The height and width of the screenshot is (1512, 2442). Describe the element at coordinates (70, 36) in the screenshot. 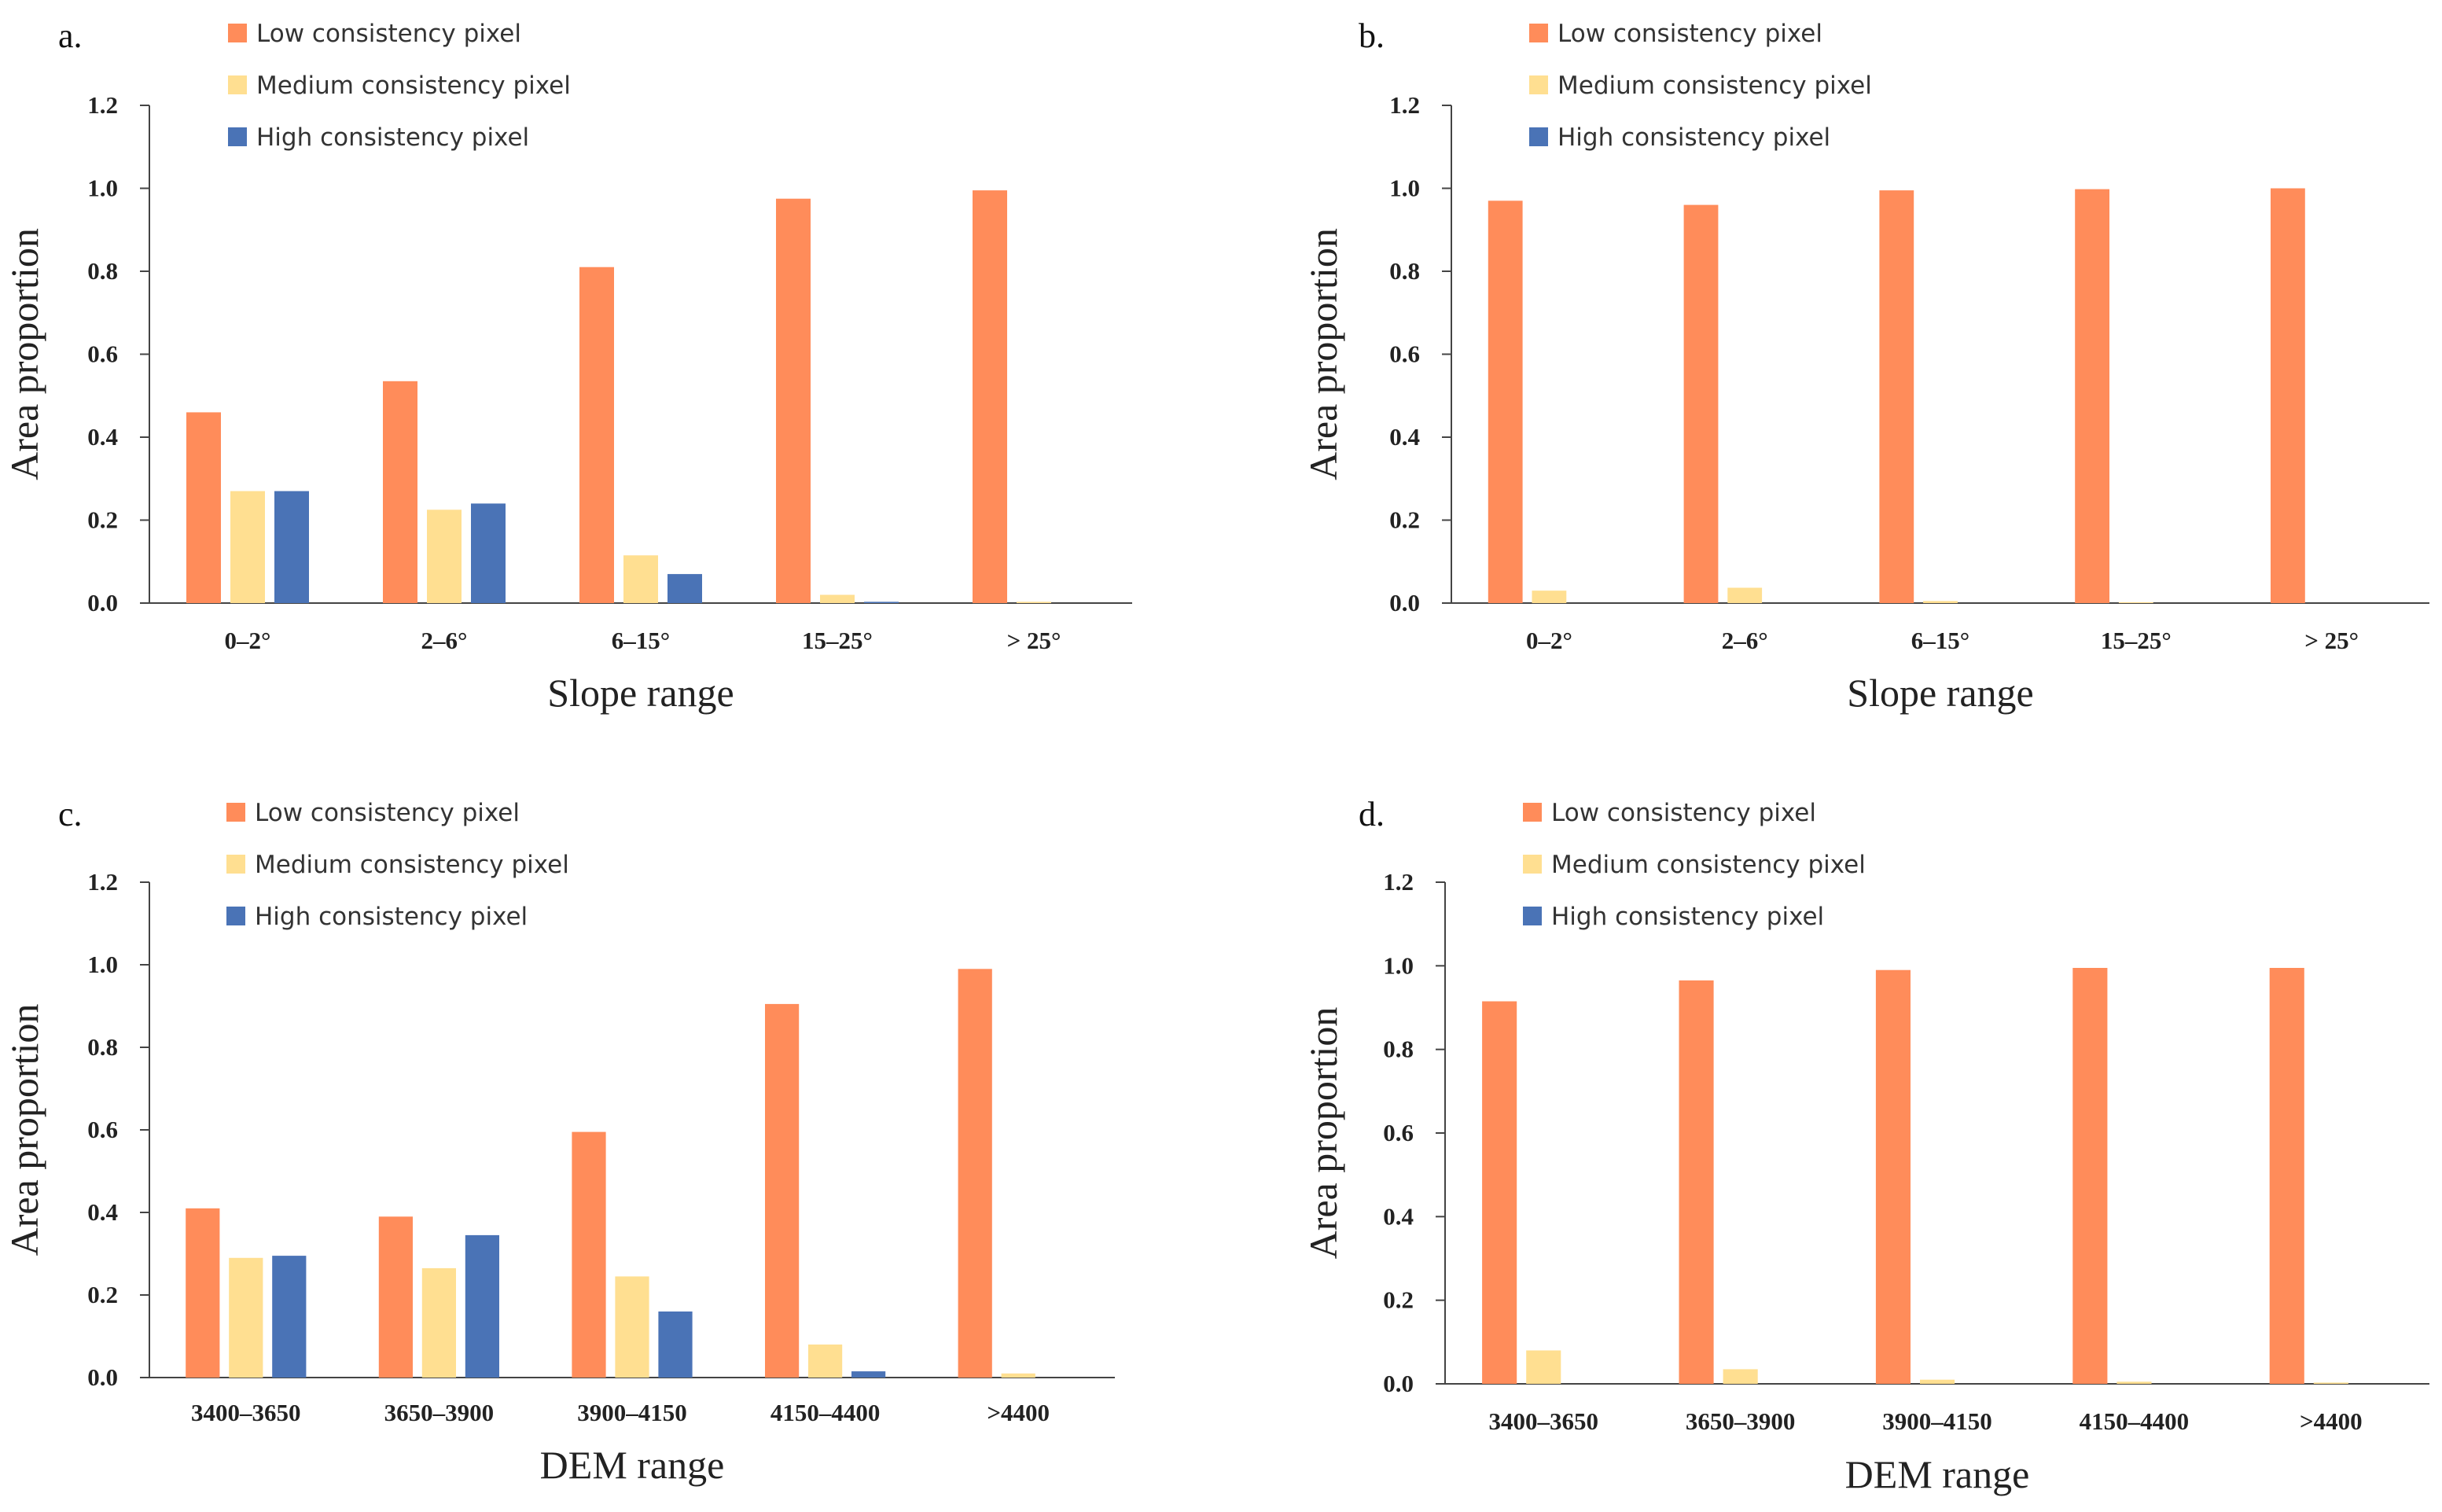

I see `panel-label: a.` at that location.